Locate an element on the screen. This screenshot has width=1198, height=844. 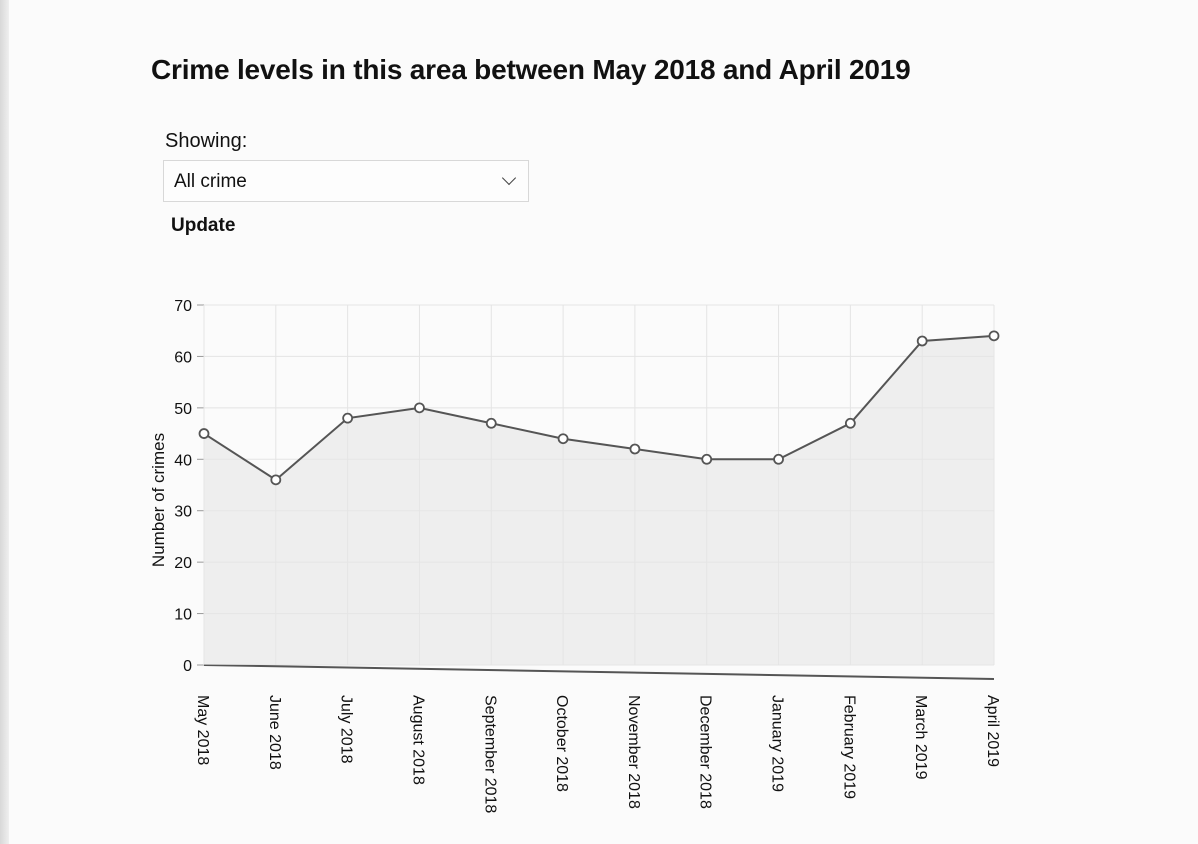
y-tick-label: 70 is located at coordinates (183, 306).